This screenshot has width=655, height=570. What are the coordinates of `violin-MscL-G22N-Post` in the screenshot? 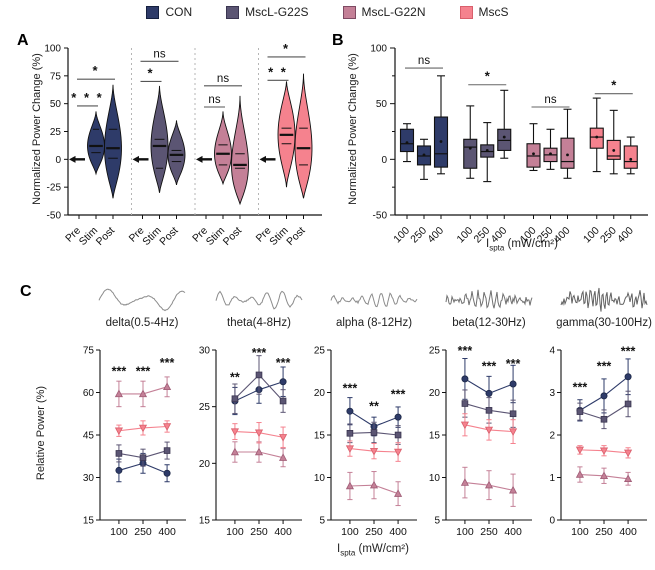 It's located at (240, 150).